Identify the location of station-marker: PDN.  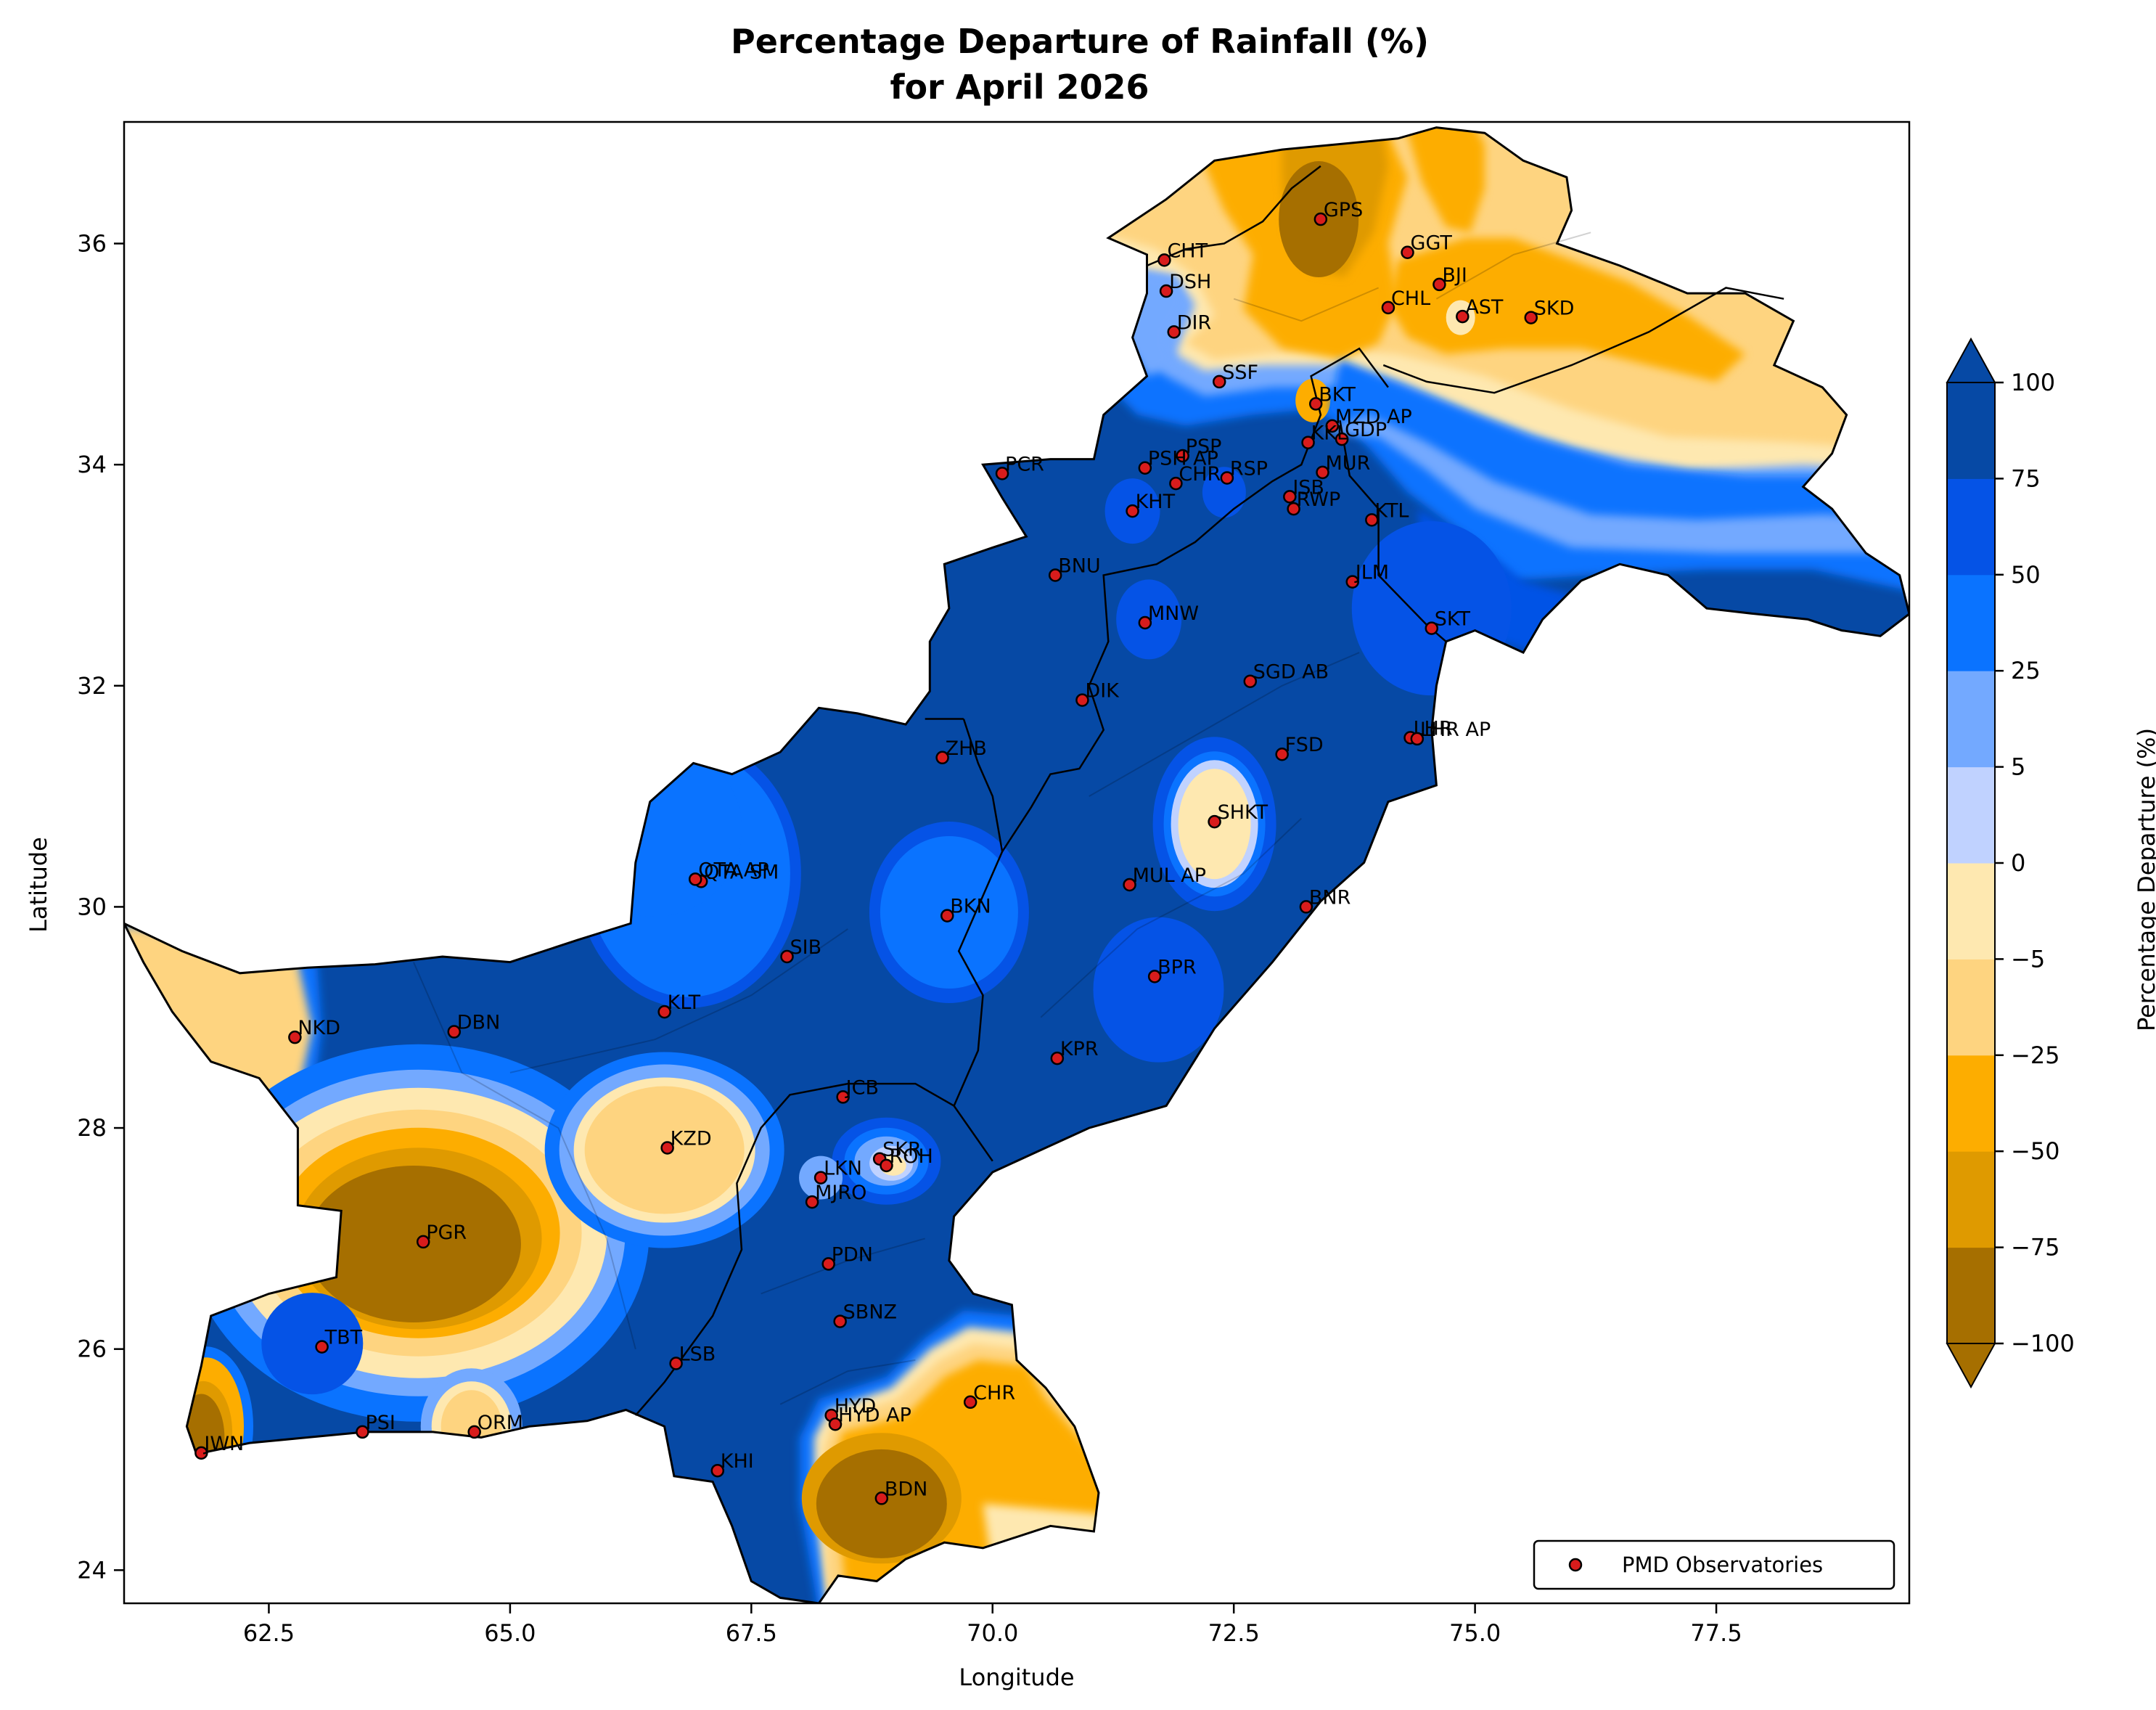
(847, 1257).